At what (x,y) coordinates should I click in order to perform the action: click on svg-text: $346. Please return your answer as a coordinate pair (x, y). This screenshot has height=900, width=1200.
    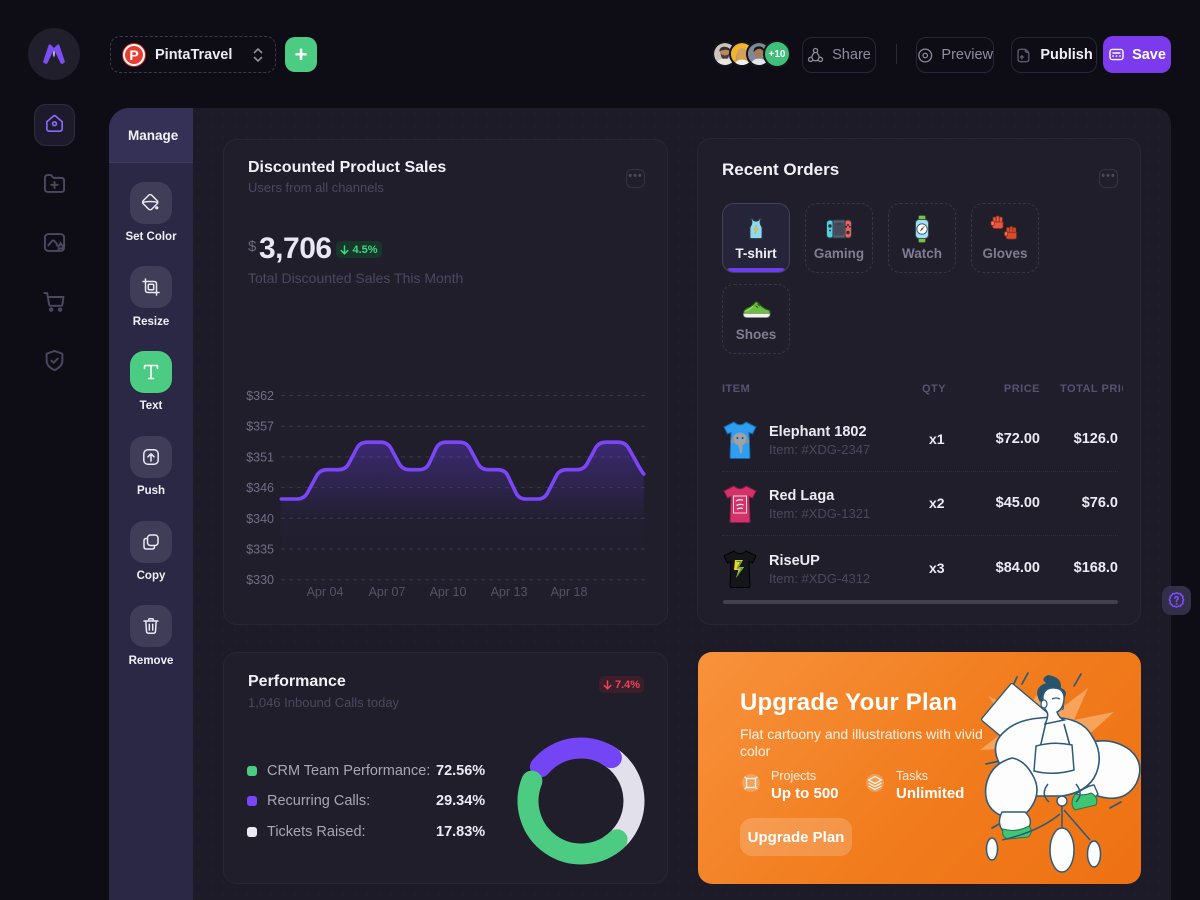
    Looking at the image, I should click on (260, 488).